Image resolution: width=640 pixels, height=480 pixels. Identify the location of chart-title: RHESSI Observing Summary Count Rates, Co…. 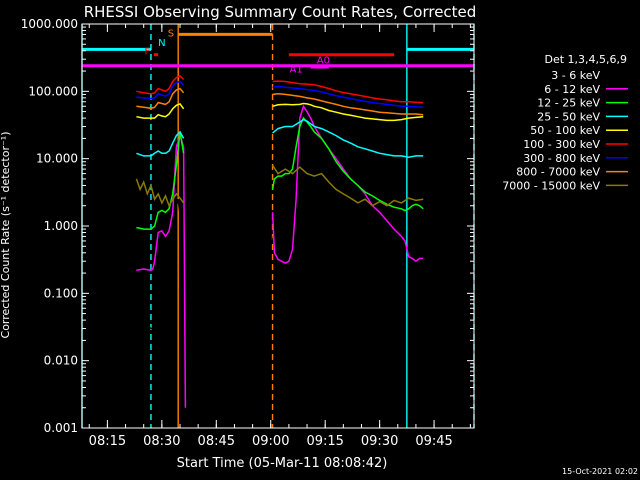
(280, 12).